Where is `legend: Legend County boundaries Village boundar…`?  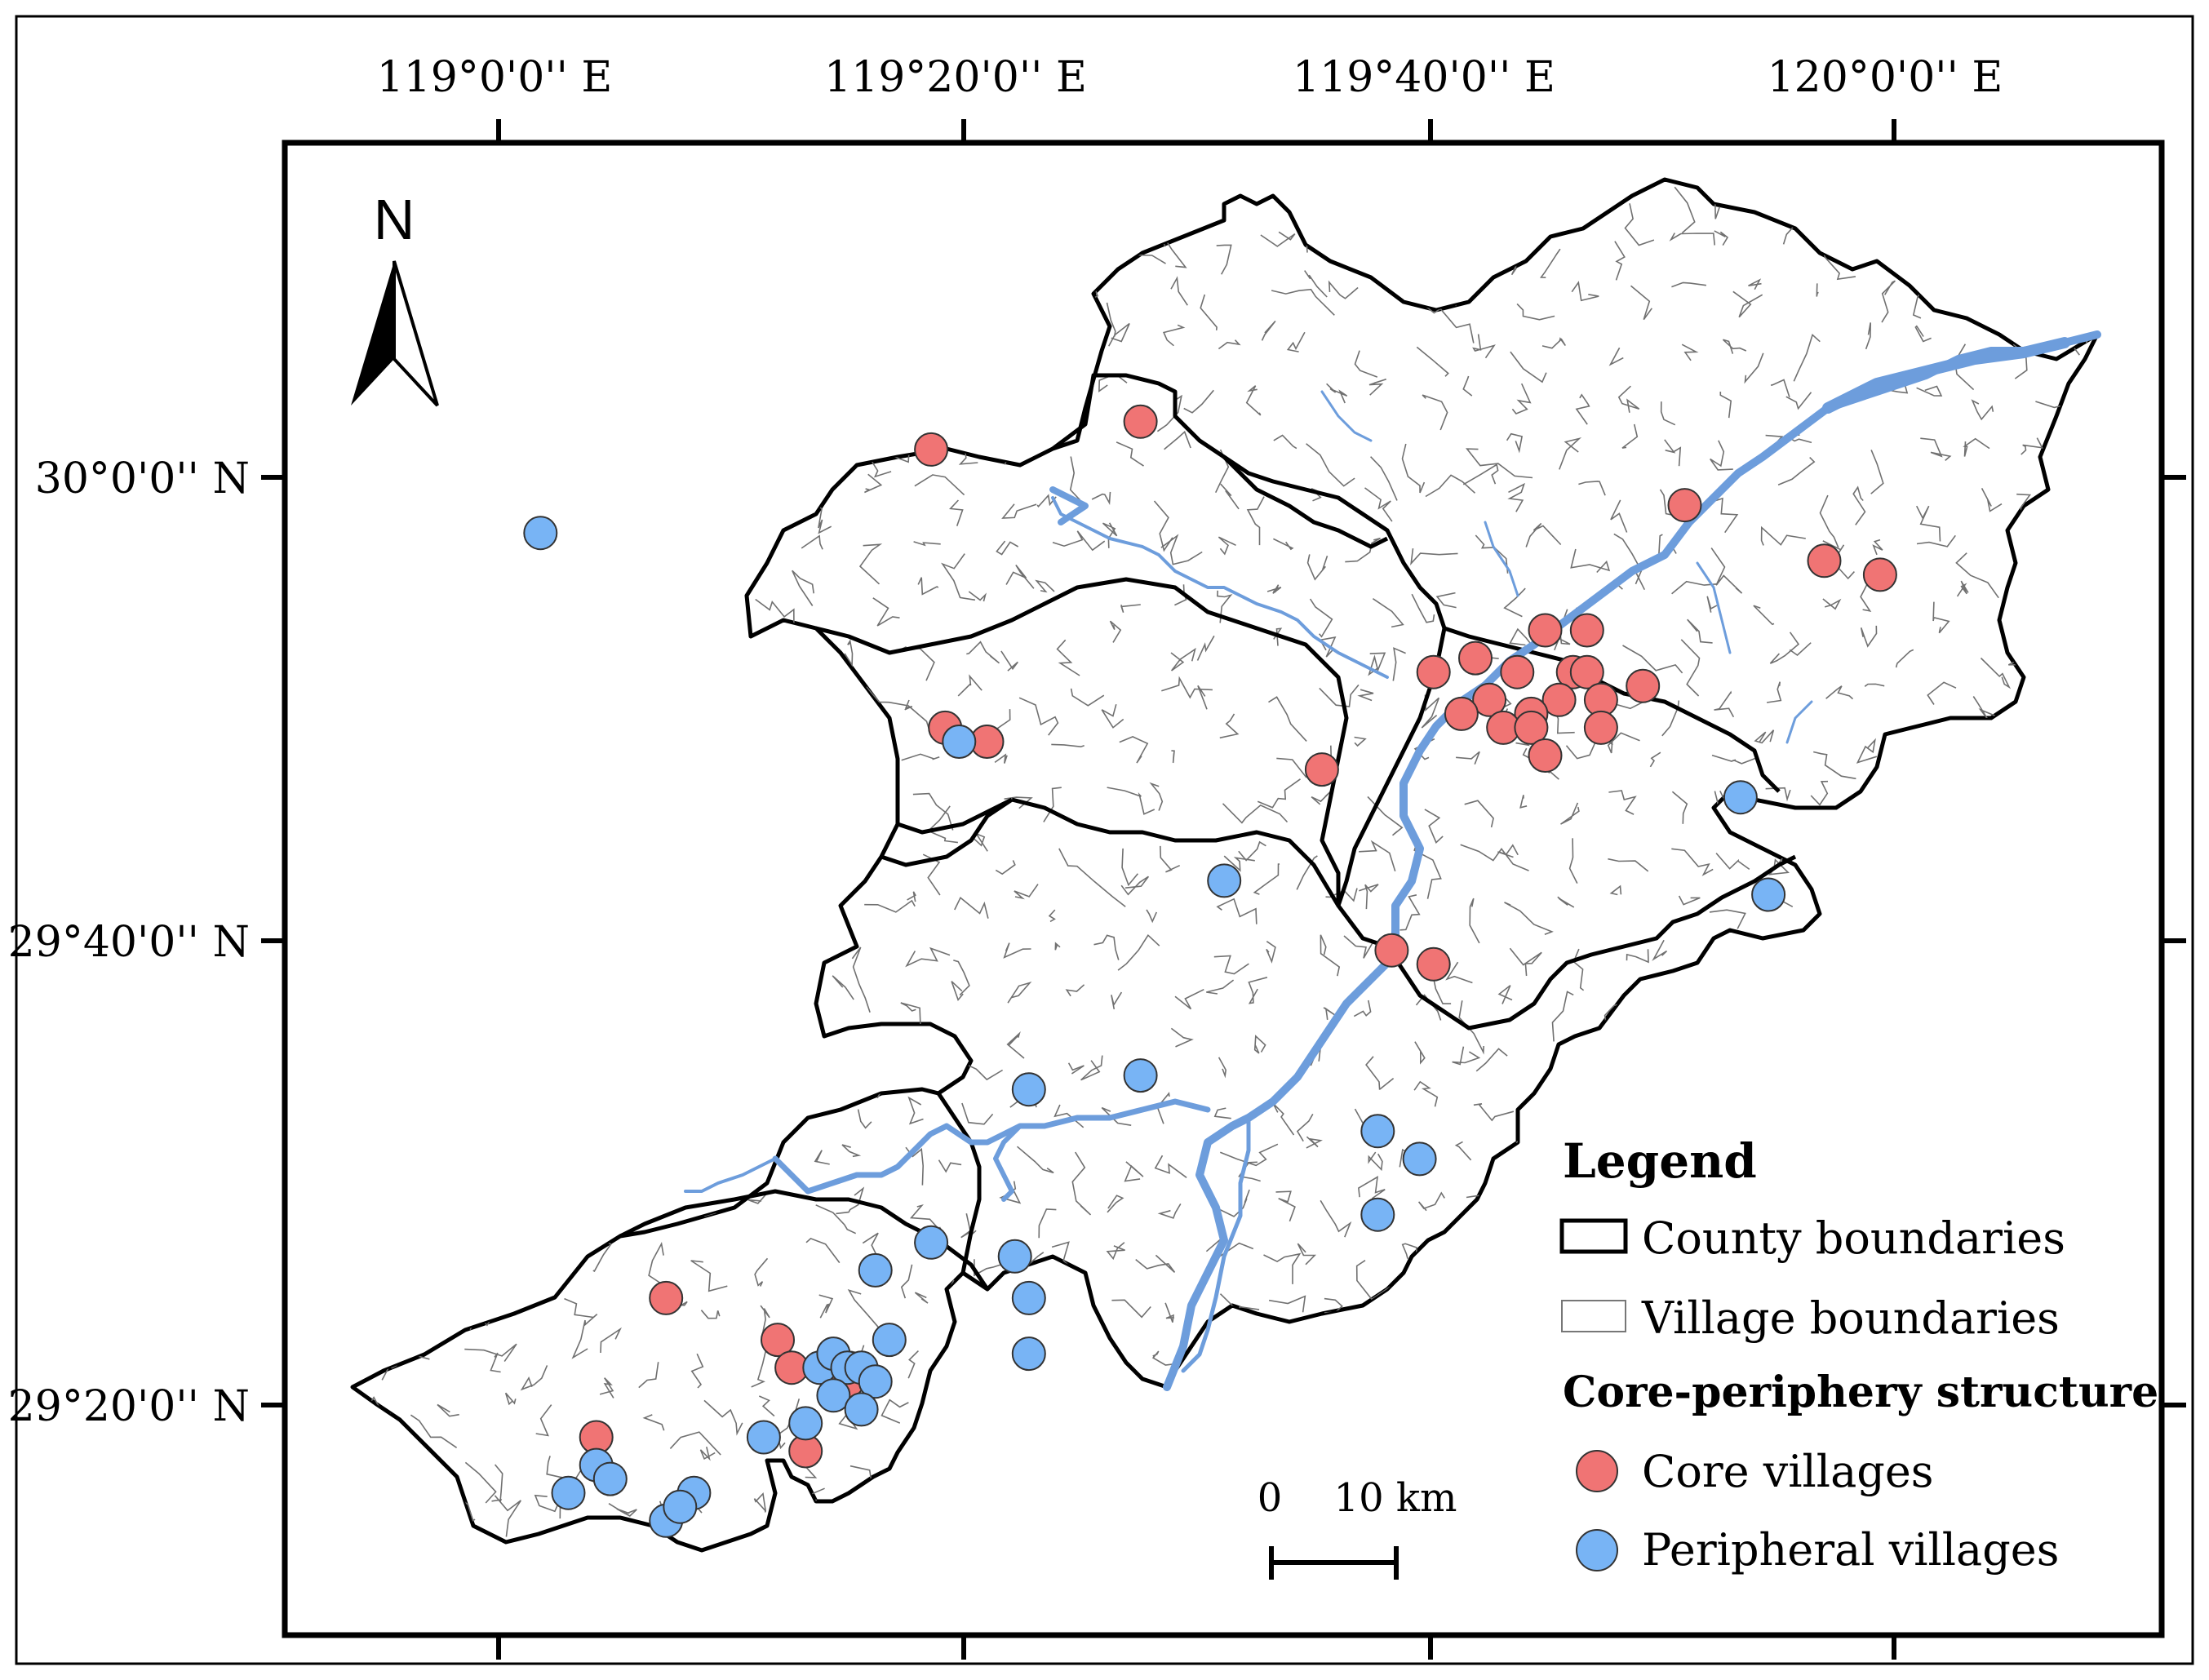 legend: Legend County boundaries Village boundar… is located at coordinates (1859, 1354).